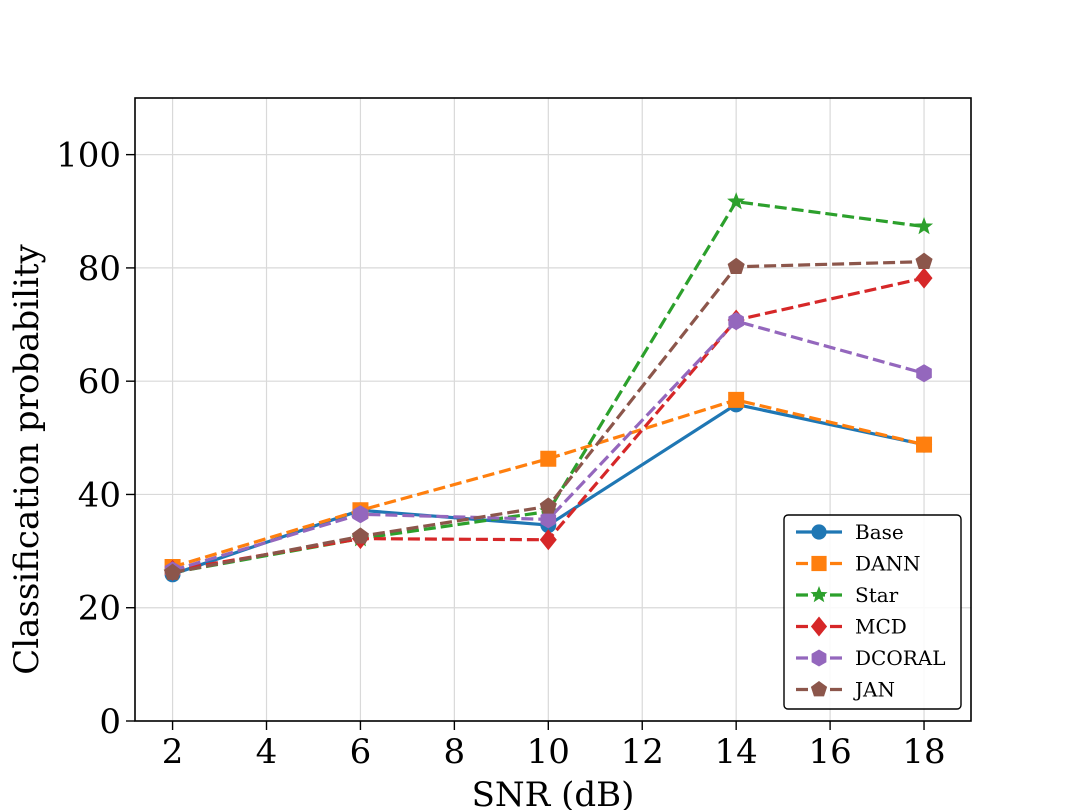  I want to click on legend-box, so click(872, 612).